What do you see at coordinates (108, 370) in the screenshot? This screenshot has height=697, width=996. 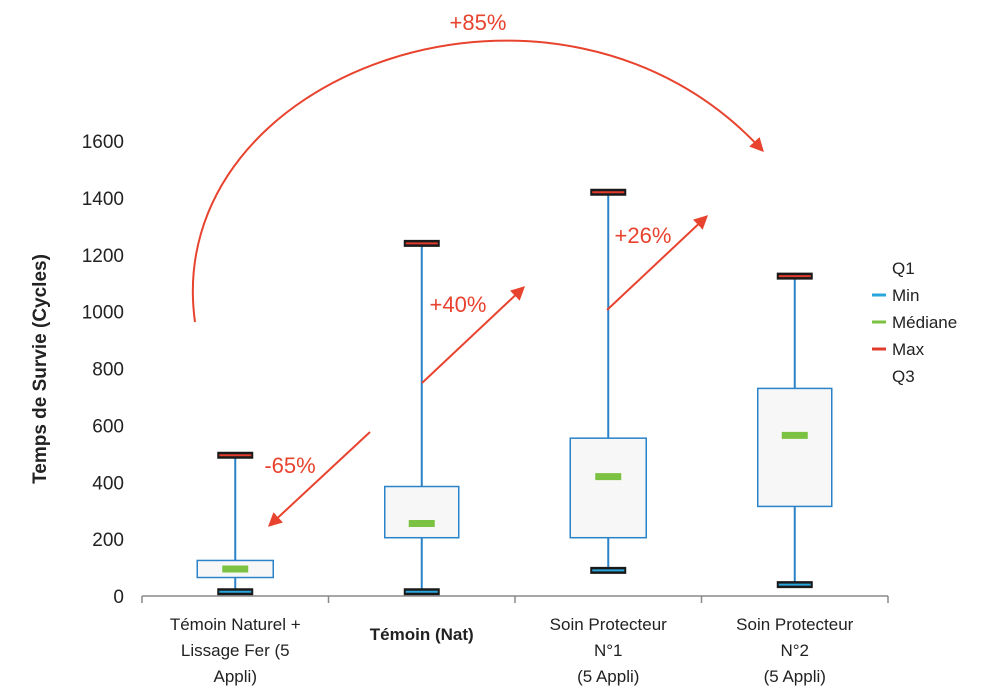 I see `y-tick-label: 800` at bounding box center [108, 370].